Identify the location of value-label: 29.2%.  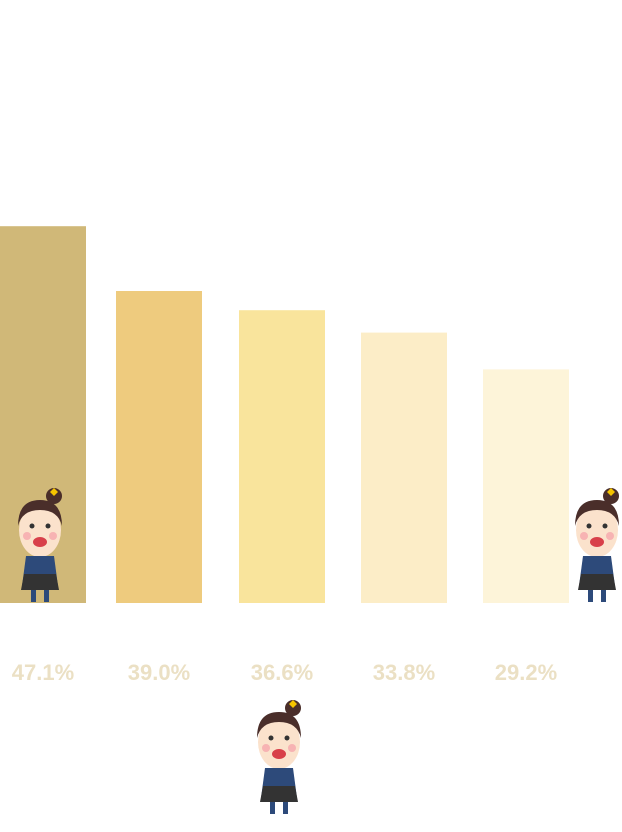
(526, 672).